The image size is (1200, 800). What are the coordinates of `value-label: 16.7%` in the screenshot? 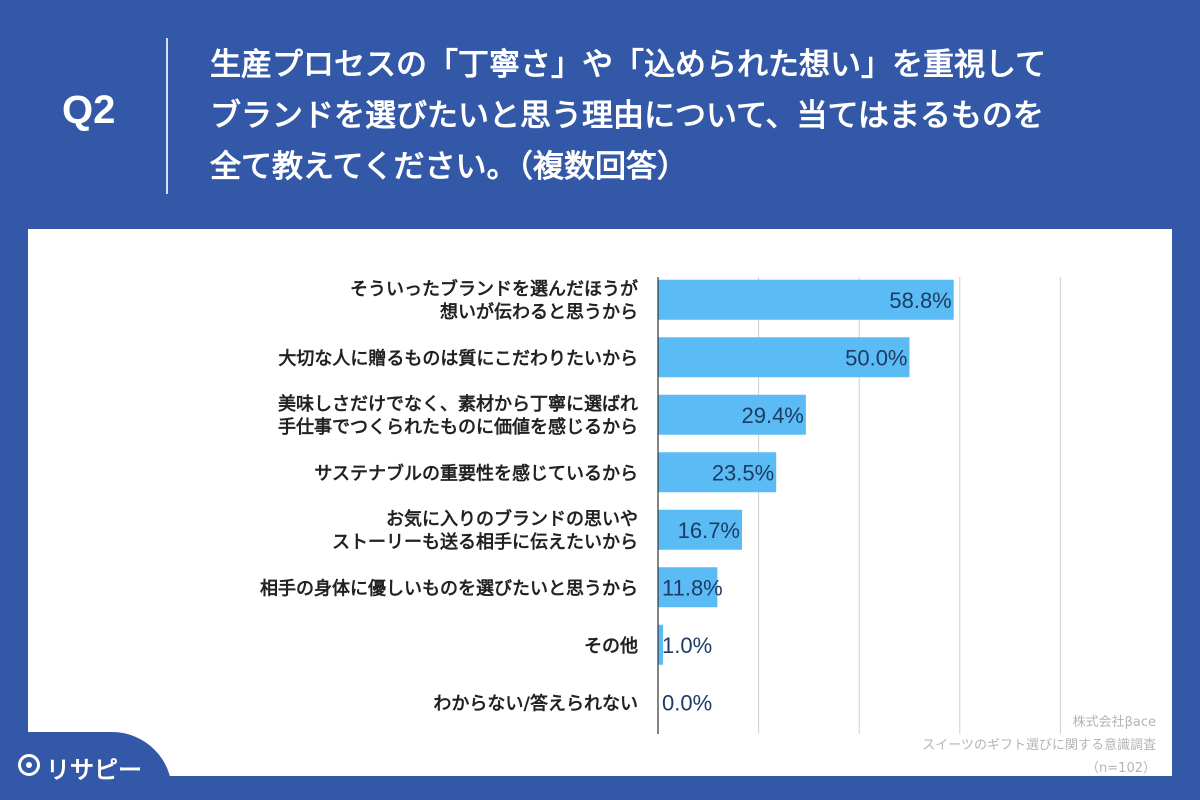 It's located at (709, 530).